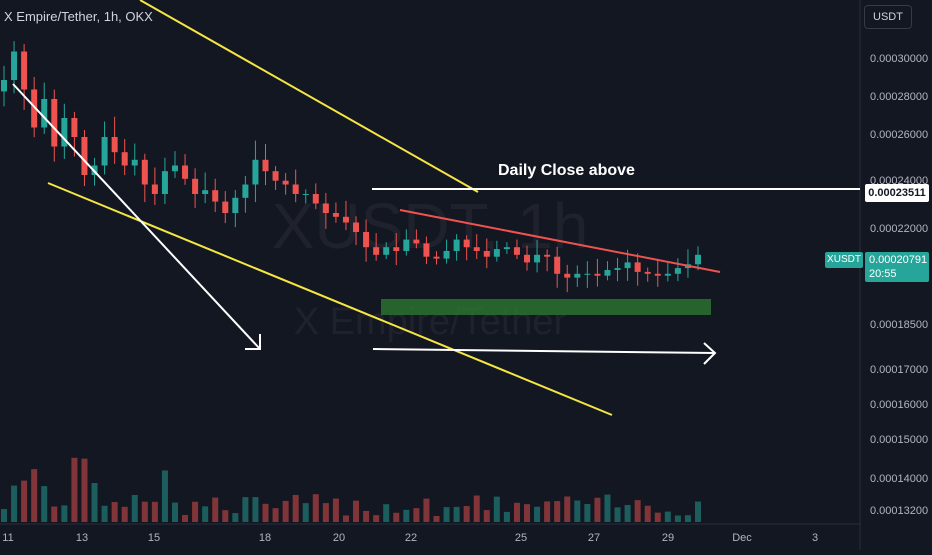  Describe the element at coordinates (339, 538) in the screenshot. I see `time-label: 20` at that location.